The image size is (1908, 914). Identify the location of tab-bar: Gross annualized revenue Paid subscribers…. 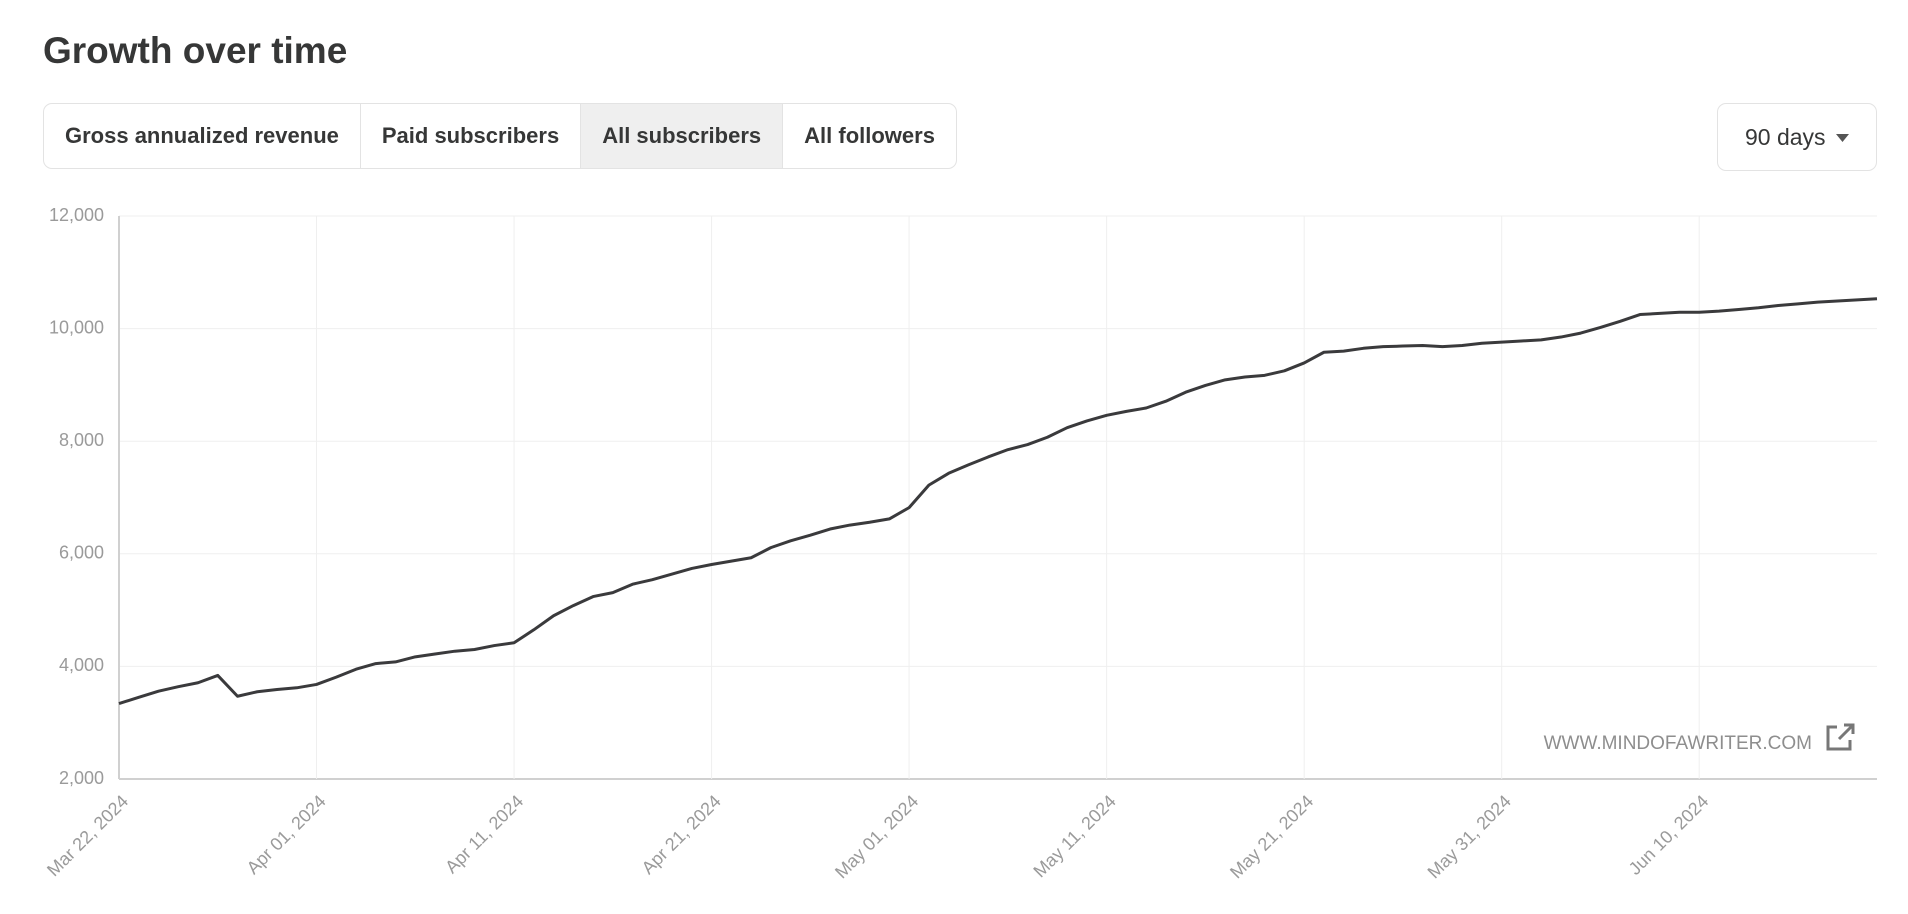
(500, 136).